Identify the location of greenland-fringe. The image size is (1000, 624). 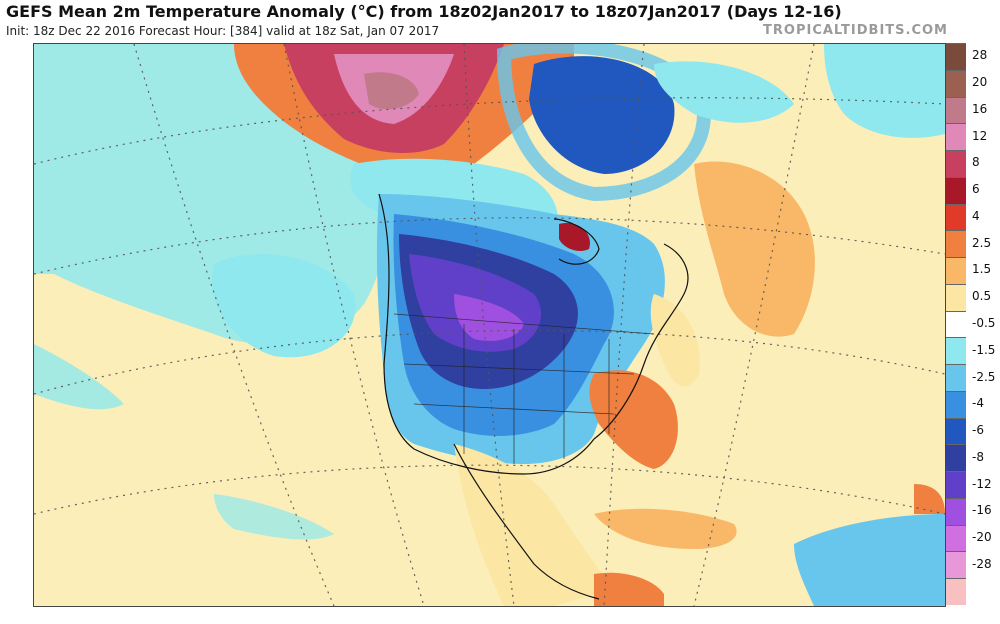
(604, 123).